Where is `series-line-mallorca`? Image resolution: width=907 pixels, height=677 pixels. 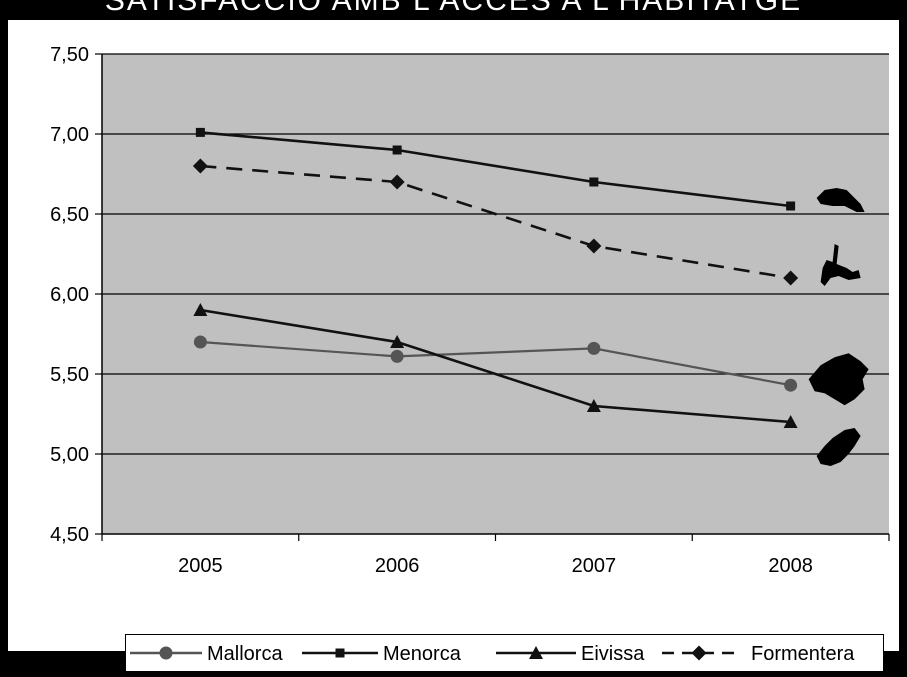
series-line-mallorca is located at coordinates (495, 363).